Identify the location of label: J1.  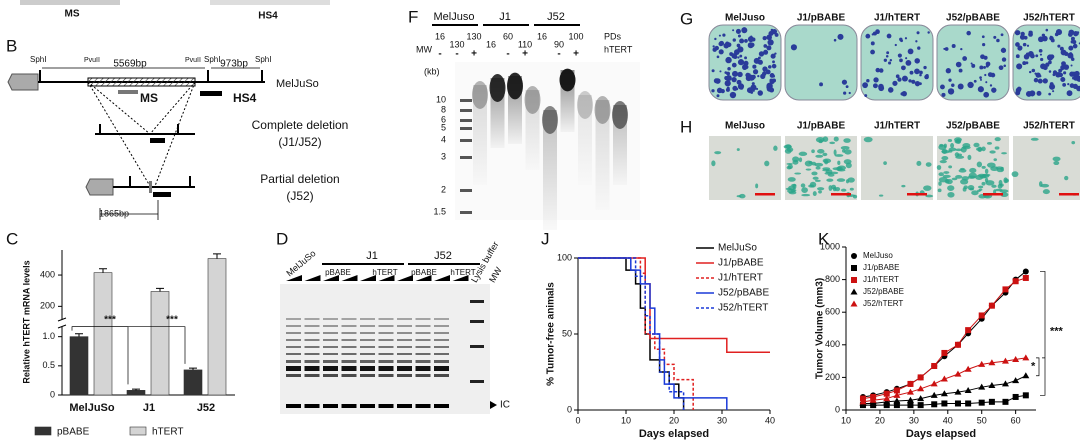
(372, 256).